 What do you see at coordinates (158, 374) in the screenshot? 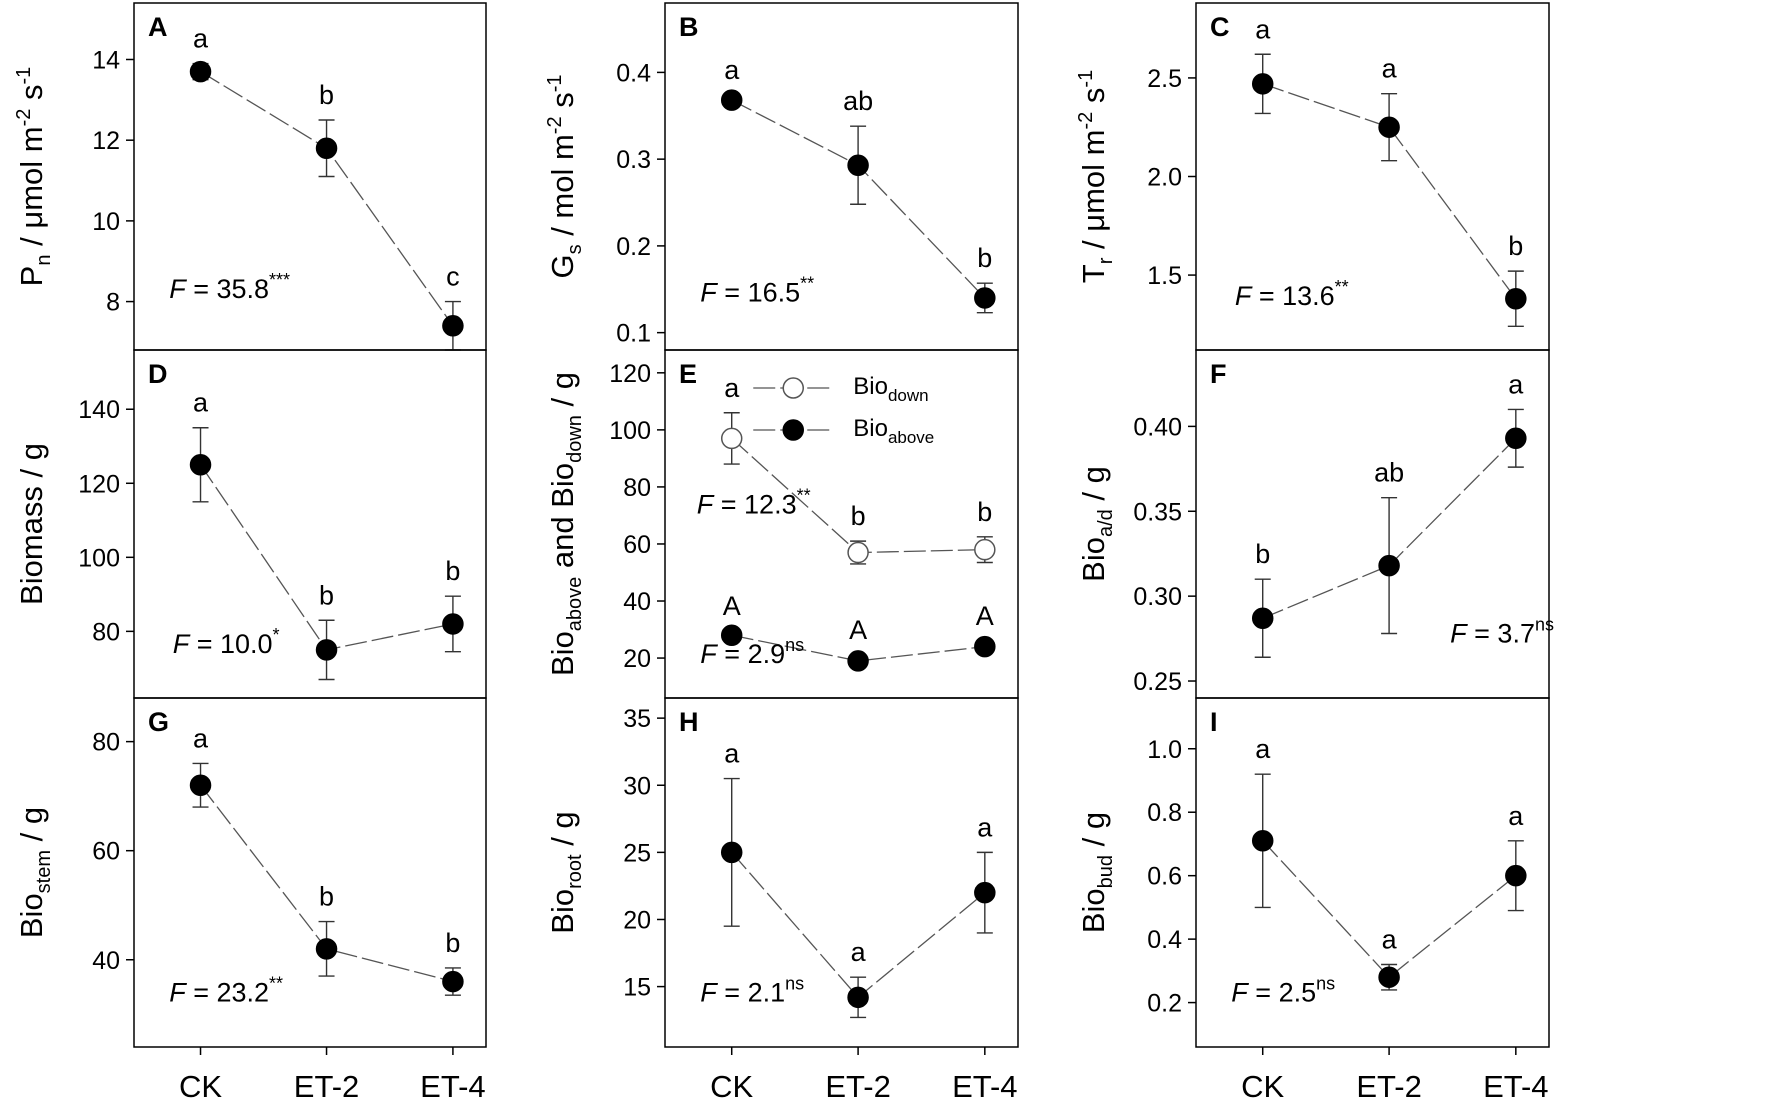
I see `panel-letter: D` at bounding box center [158, 374].